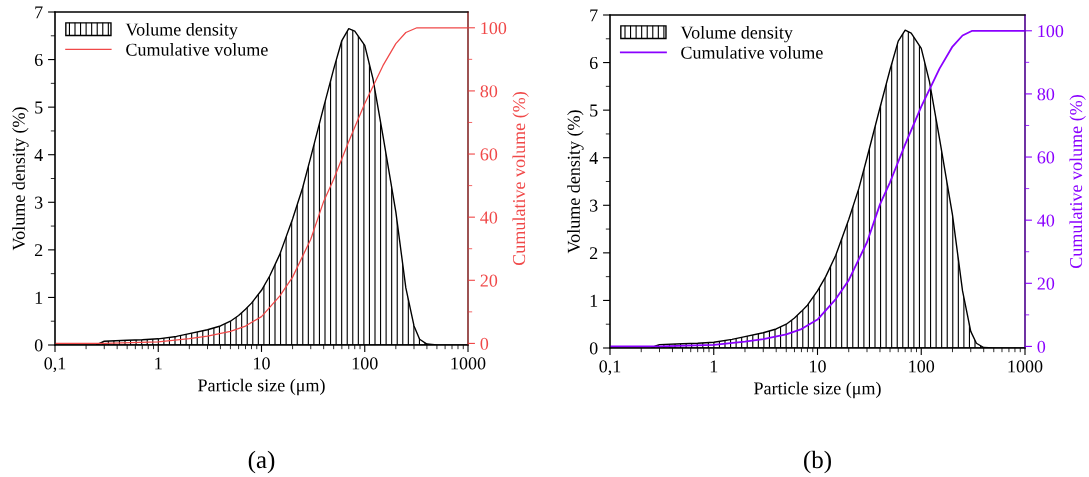  Describe the element at coordinates (261, 462) in the screenshot. I see `text: (a)` at that location.